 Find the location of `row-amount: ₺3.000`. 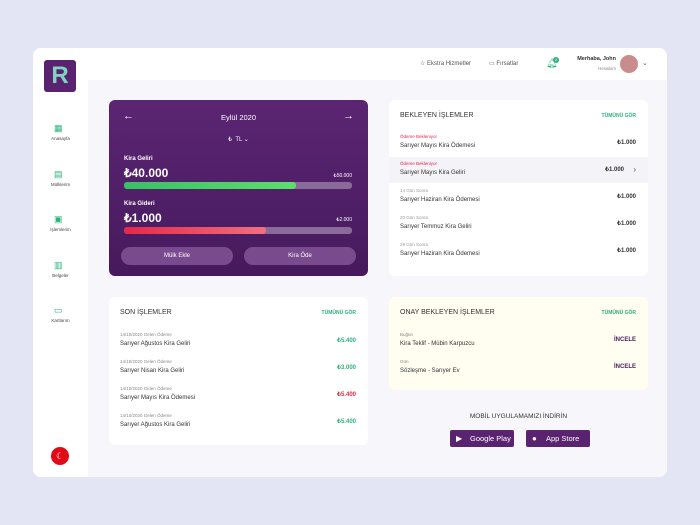

row-amount: ₺3.000 is located at coordinates (346, 368).